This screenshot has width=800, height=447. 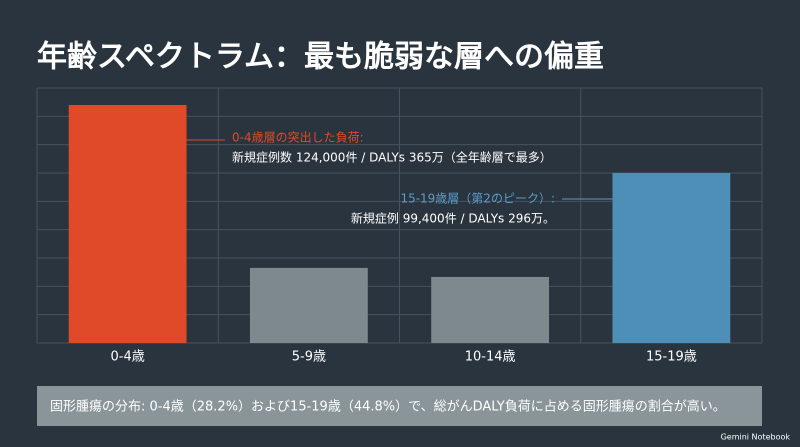 I want to click on watermark: Gemini Notebook, so click(x=756, y=437).